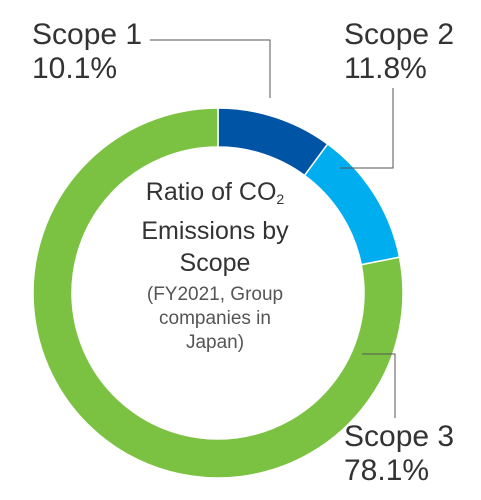 This screenshot has width=481, height=500. What do you see at coordinates (210, 68) in the screenshot?
I see `leader-scope1` at bounding box center [210, 68].